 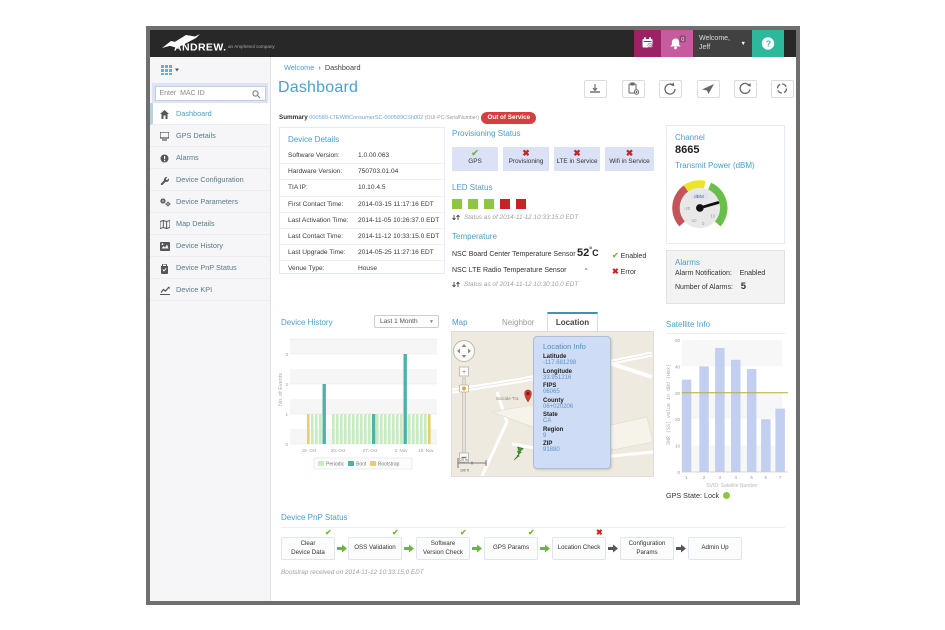 I want to click on svg-text: 20. Oct, so click(x=338, y=450).